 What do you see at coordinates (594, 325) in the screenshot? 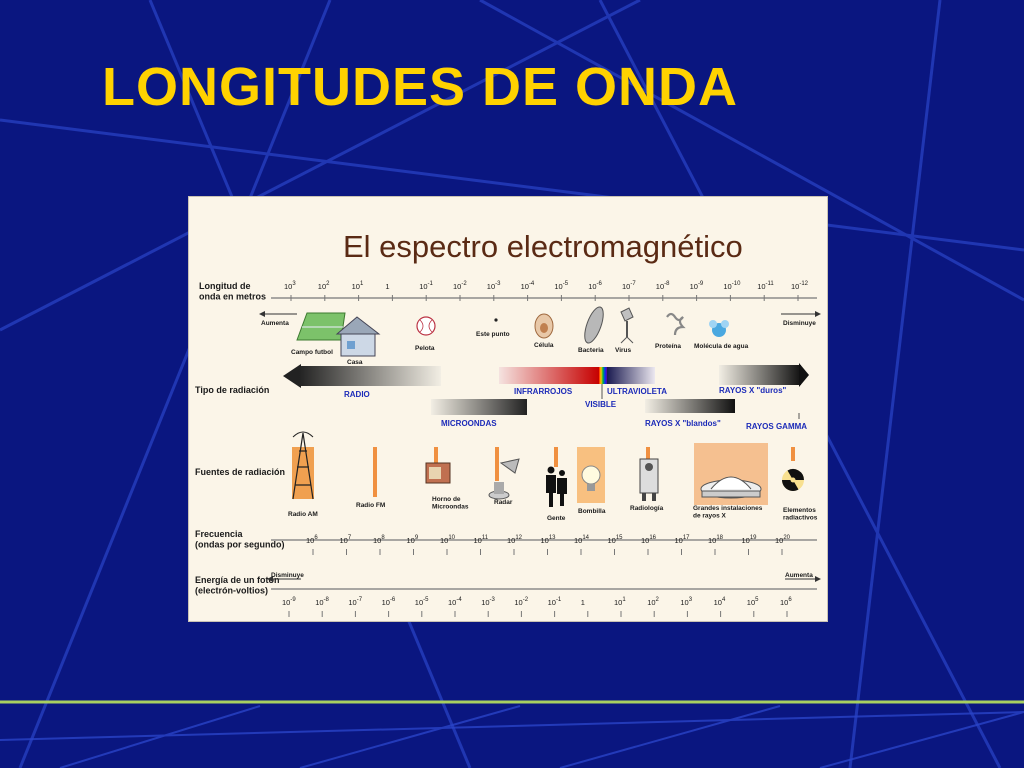
I see `bacteria-icon` at bounding box center [594, 325].